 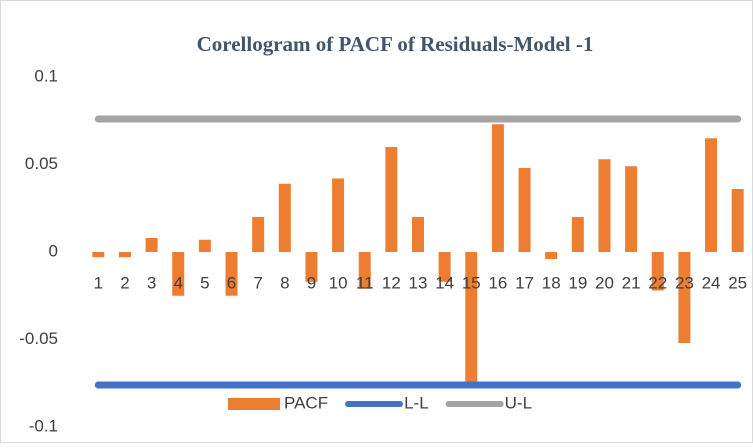 I want to click on x-tick-label: 16, so click(x=497, y=282).